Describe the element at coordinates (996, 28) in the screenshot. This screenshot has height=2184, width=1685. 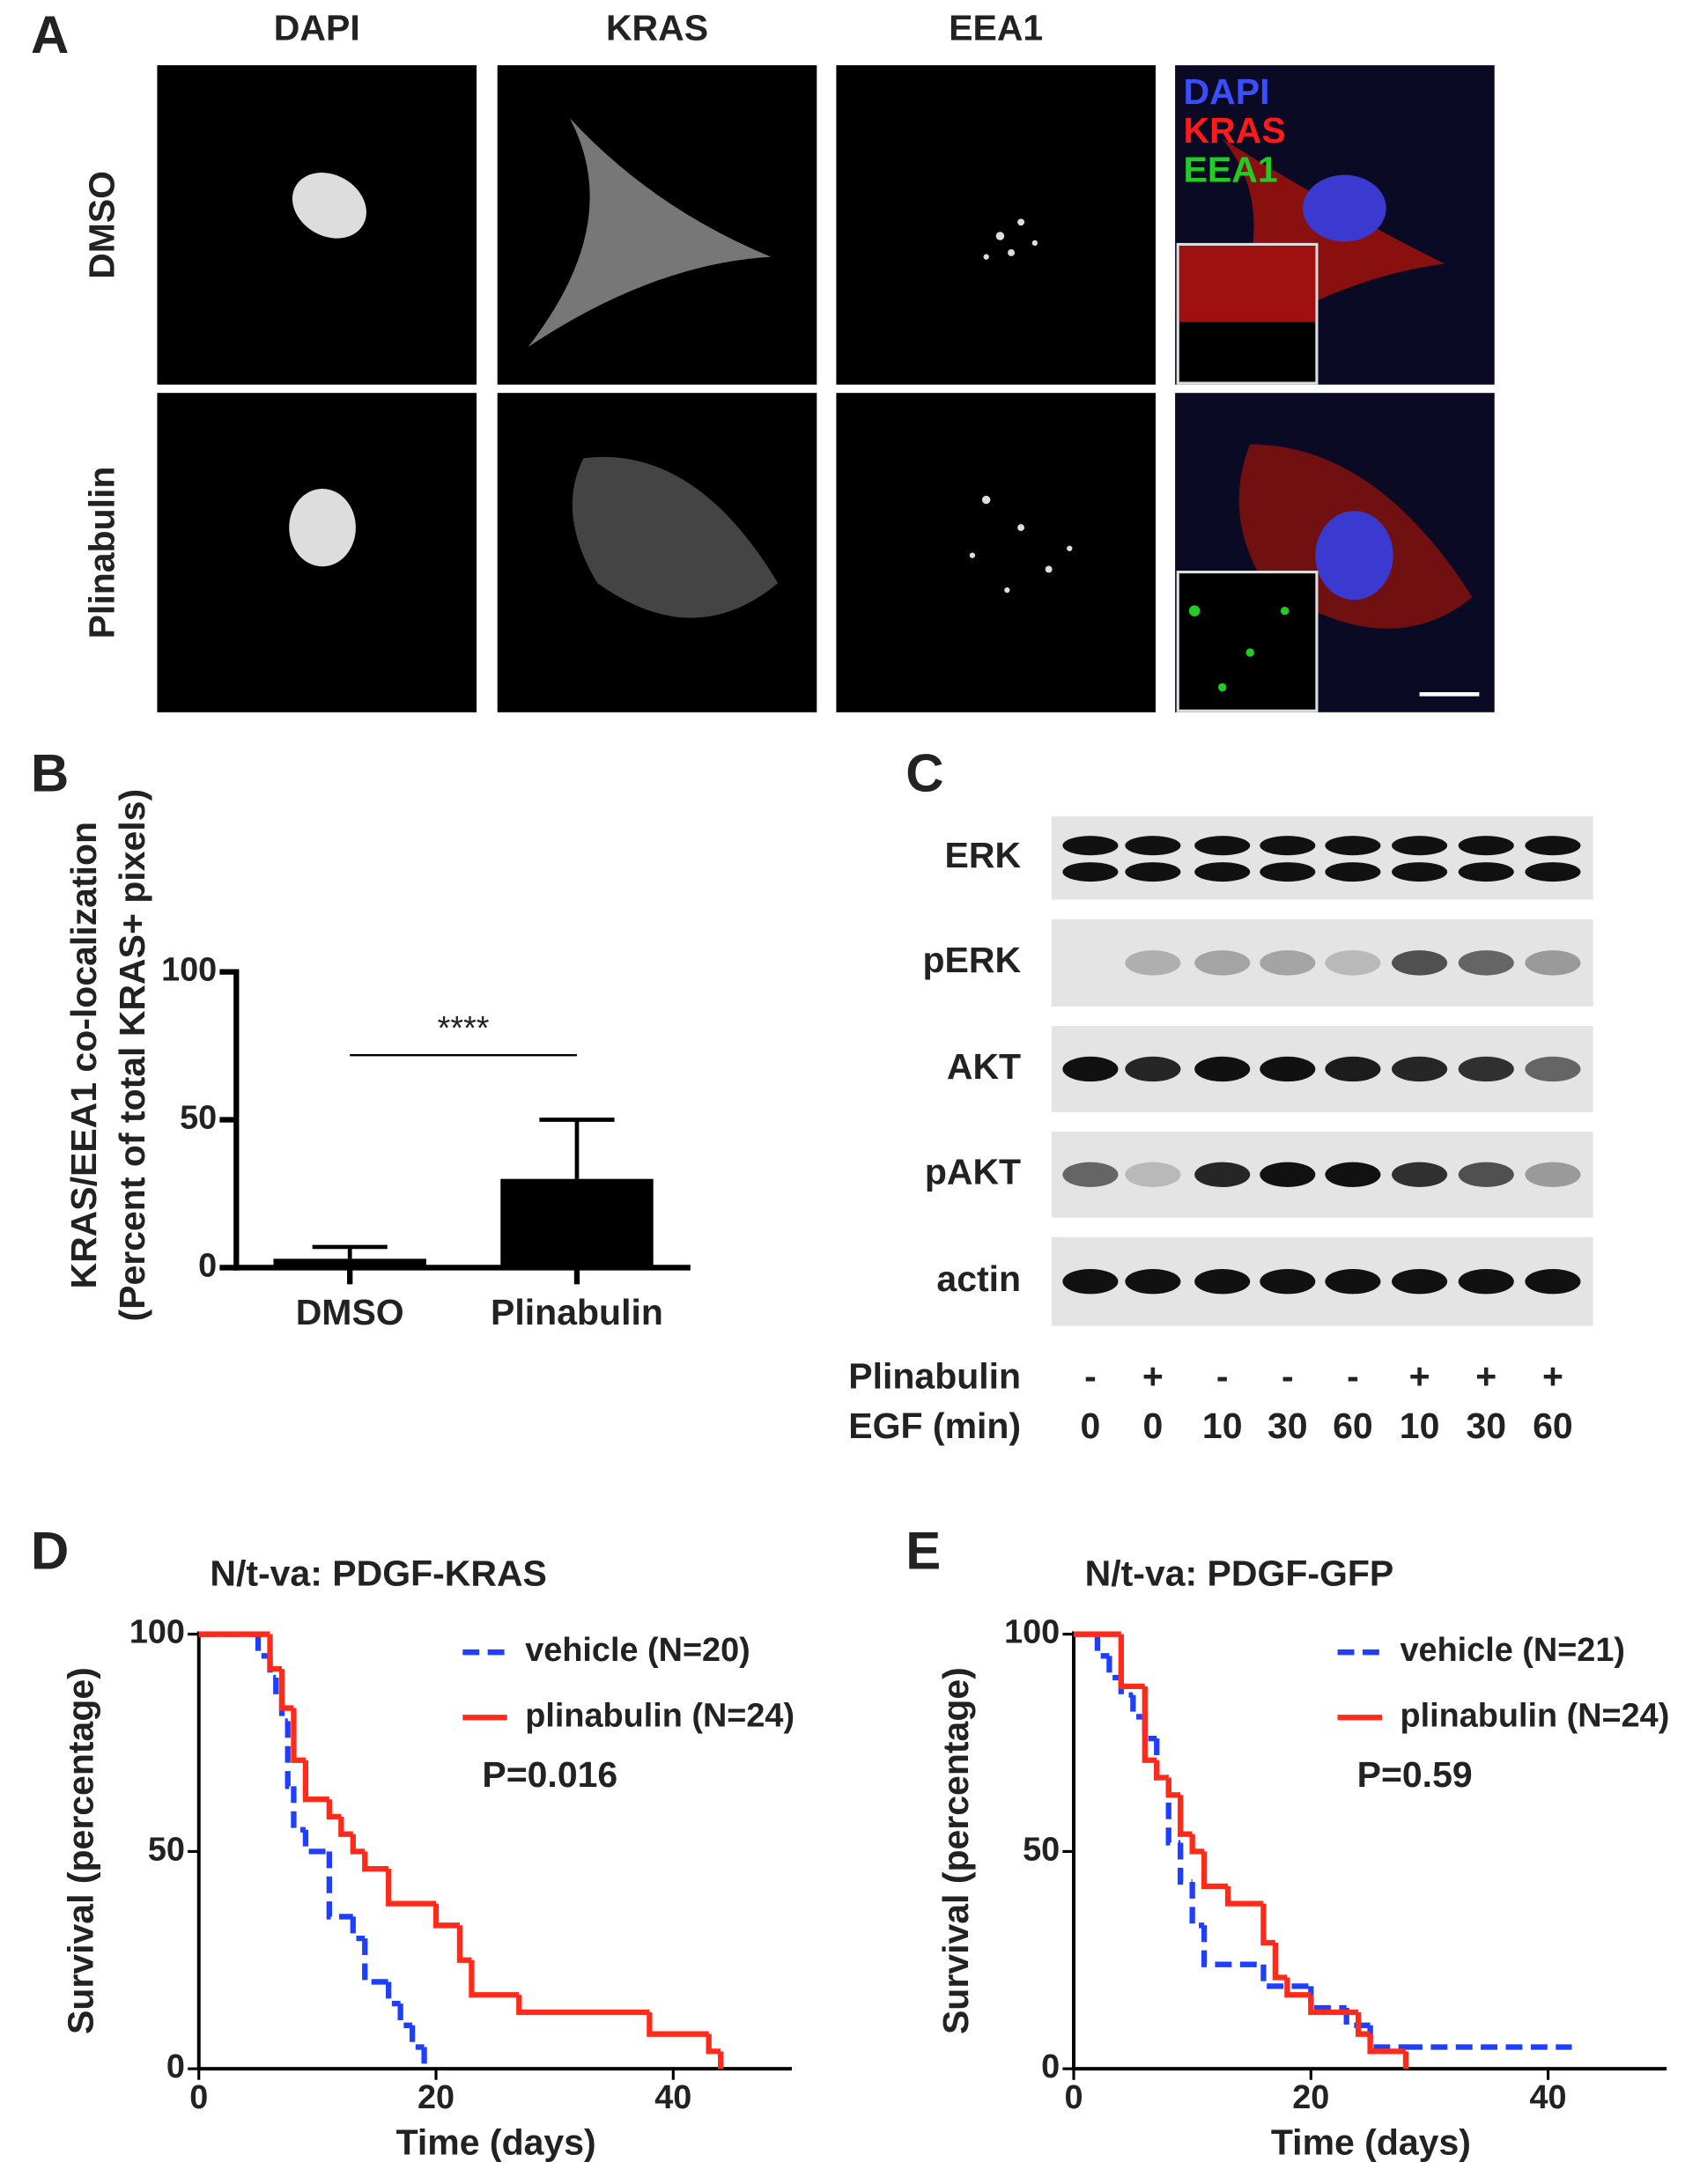
I see `column-label: EEA1` at that location.